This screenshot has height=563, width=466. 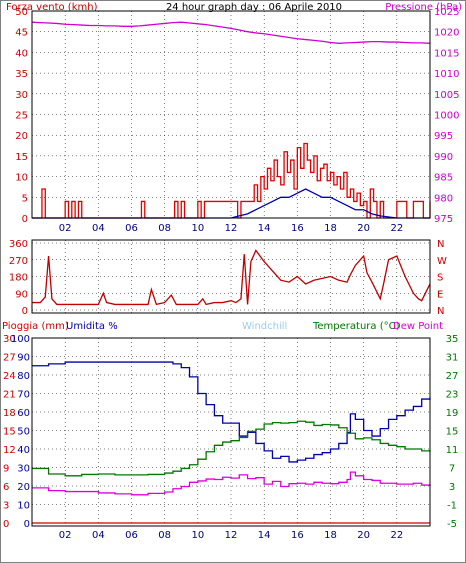 What do you see at coordinates (231, 180) in the screenshot?
I see `gust-series-line` at bounding box center [231, 180].